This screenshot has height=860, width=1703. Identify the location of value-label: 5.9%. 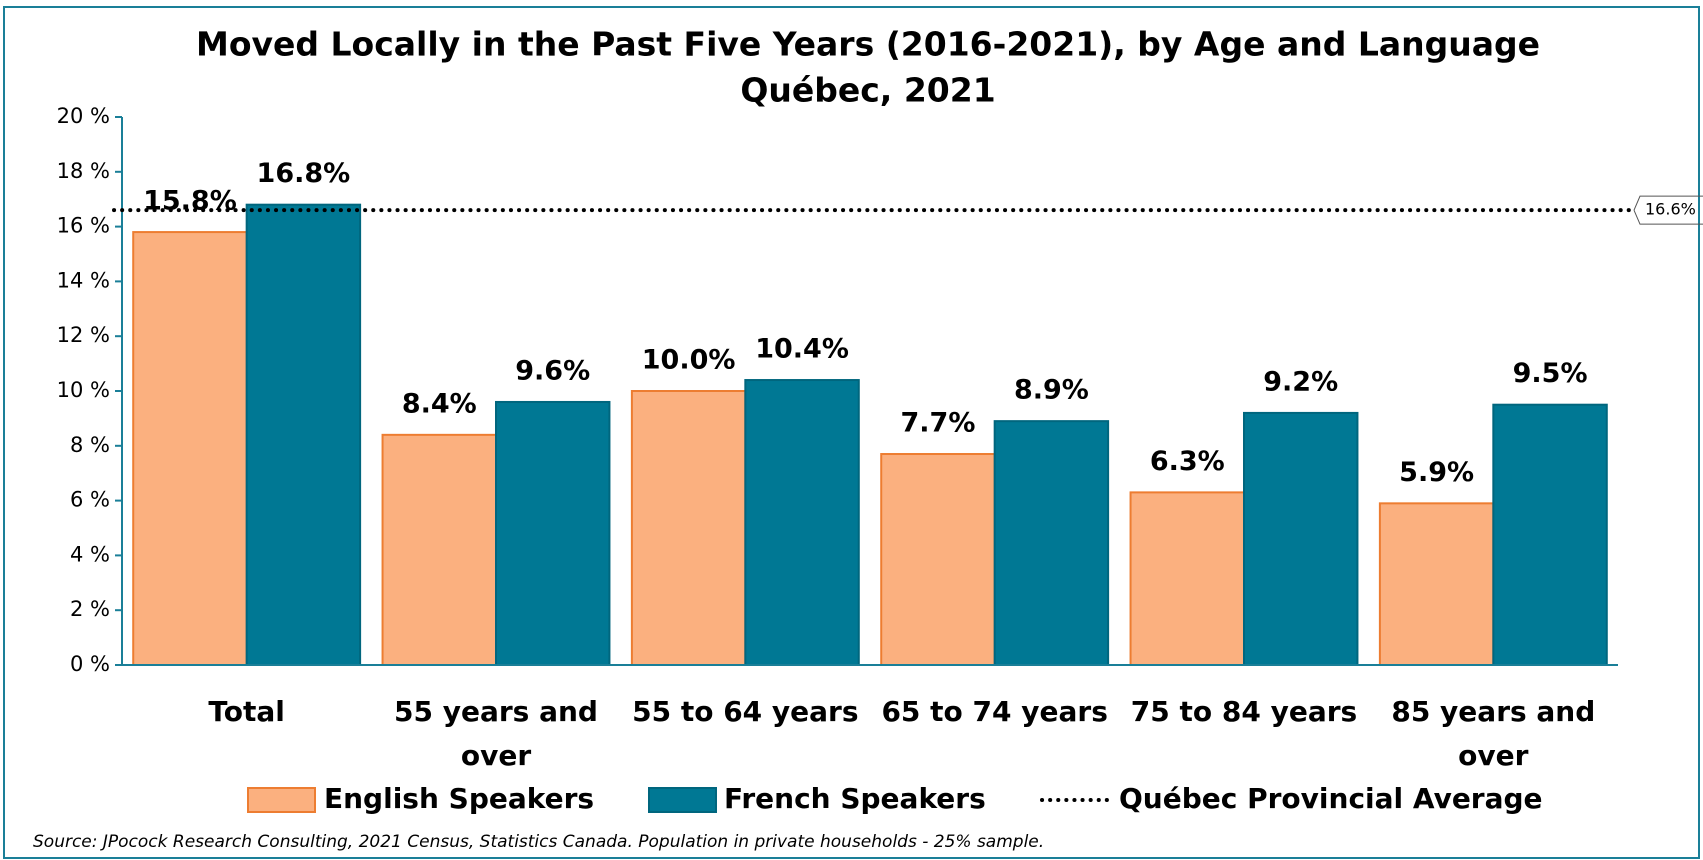
(1436, 472).